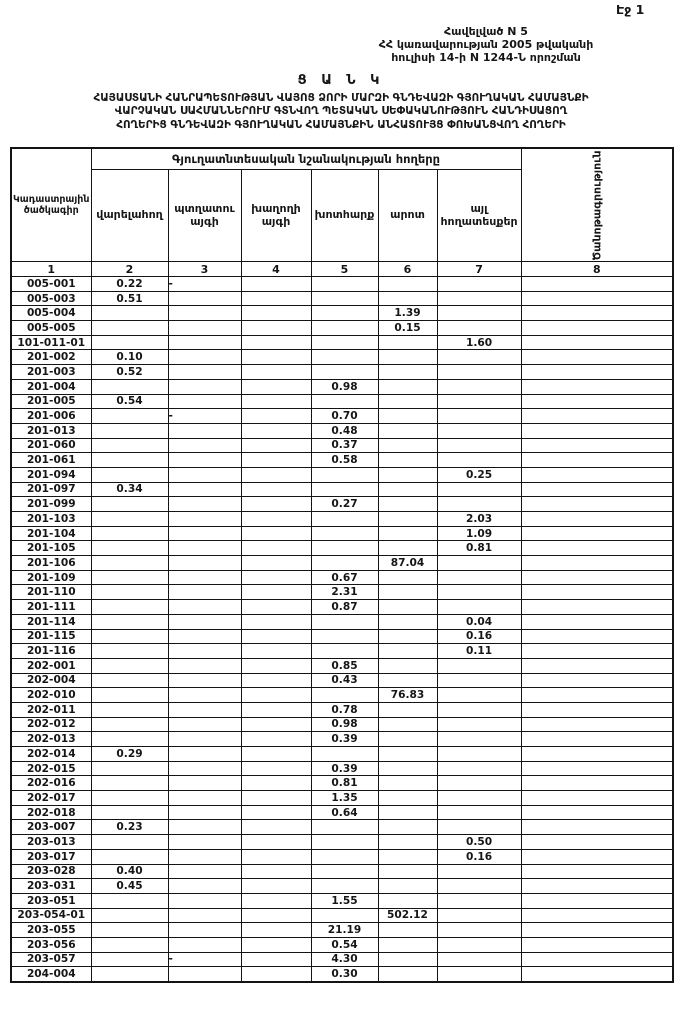 Image resolution: width=682 pixels, height=1032 pixels. Describe the element at coordinates (486, 44) in the screenshot. I see `appendix-line: ՀՀ կառավարության 2005 թվականի` at that location.